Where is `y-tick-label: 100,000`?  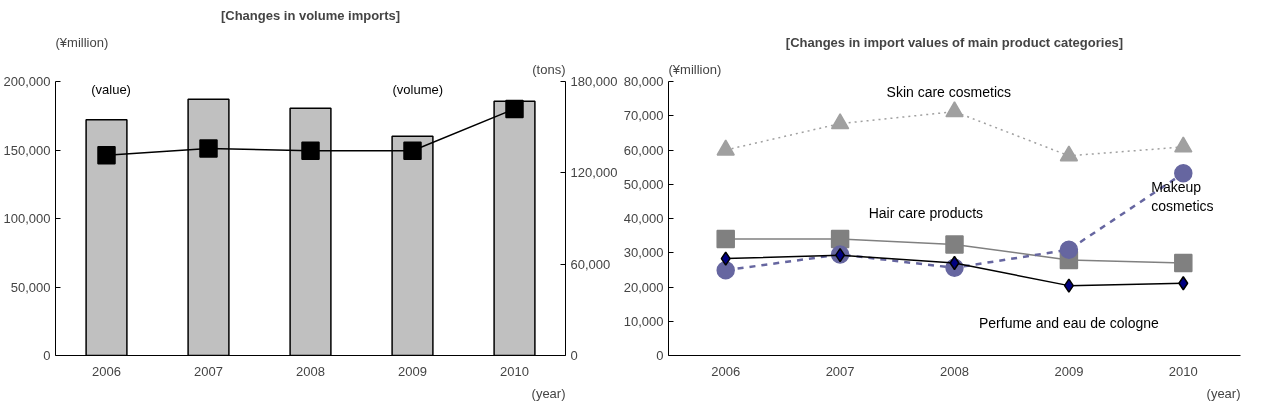 y-tick-label: 100,000 is located at coordinates (27, 218).